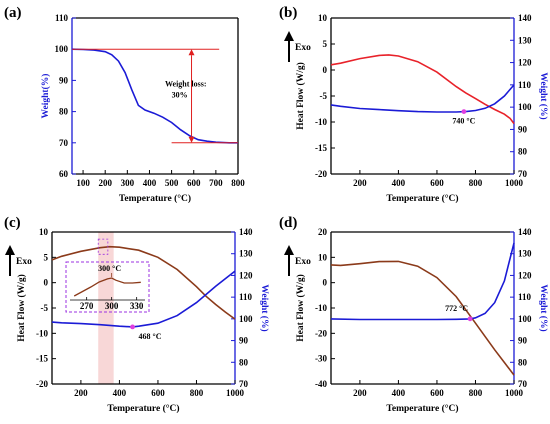  What do you see at coordinates (180, 95) in the screenshot?
I see `annotation-text-2: 30%` at bounding box center [180, 95].